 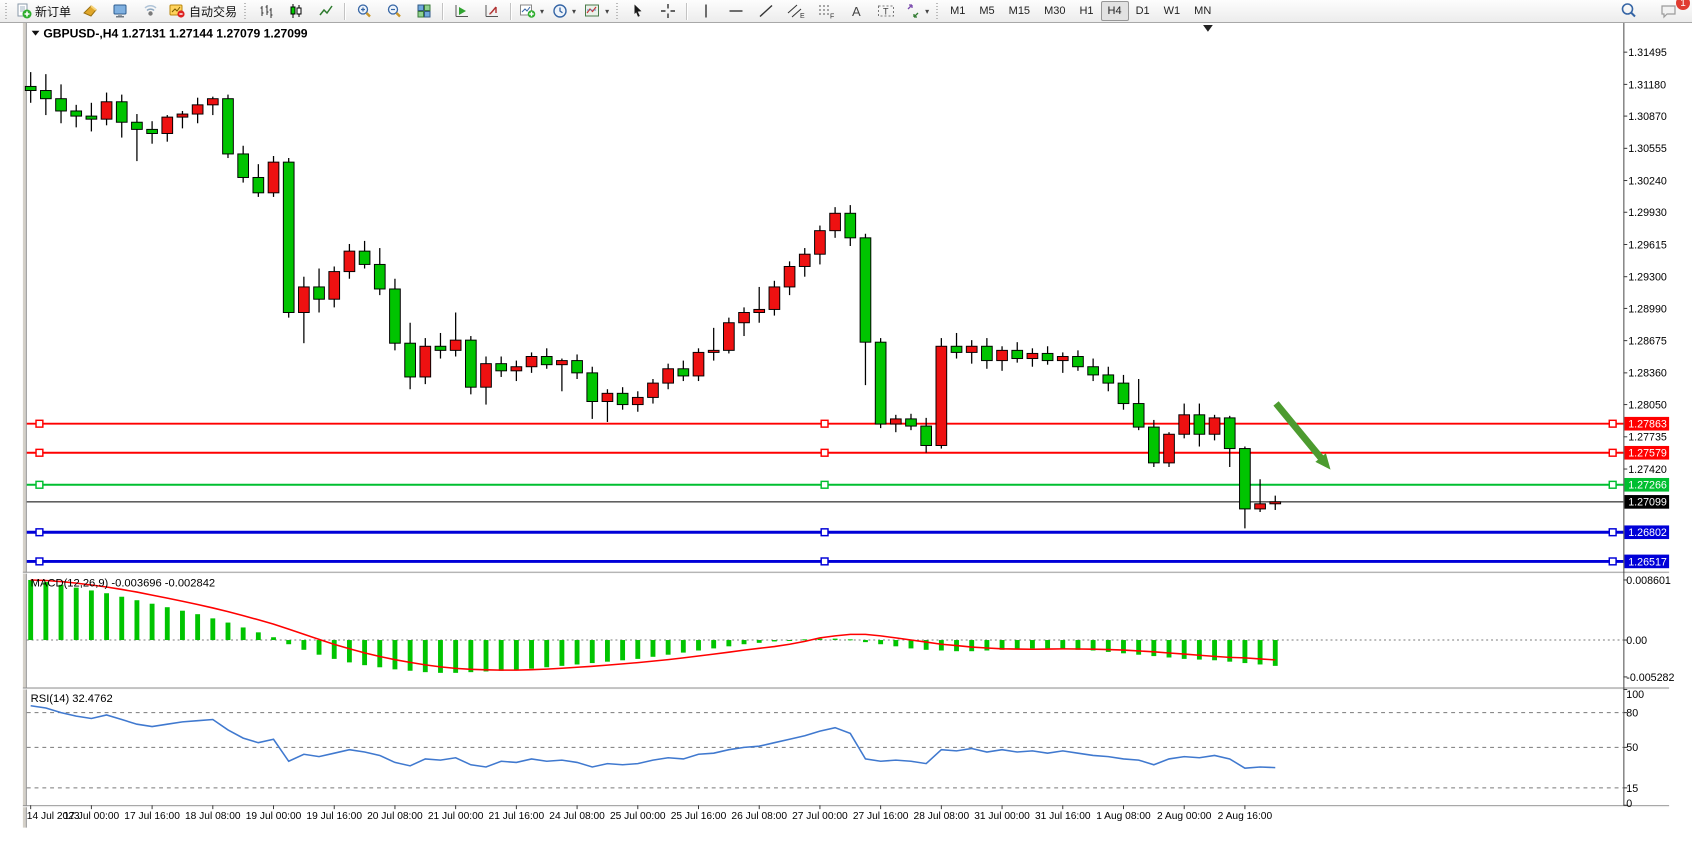 What do you see at coordinates (364, 11) in the screenshot?
I see `zoom-in-button` at bounding box center [364, 11].